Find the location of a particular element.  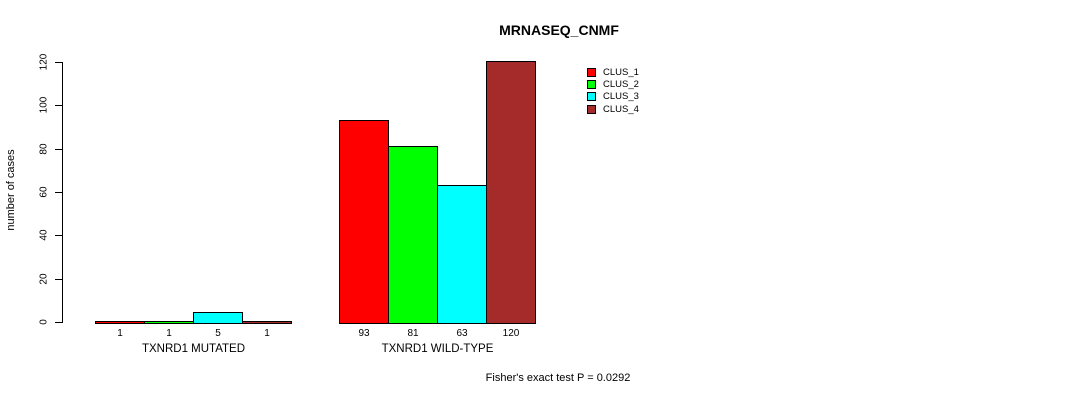

legend: CLUS_1 CLUS_2 CLUS_3 CLUS_4 is located at coordinates (613, 90).